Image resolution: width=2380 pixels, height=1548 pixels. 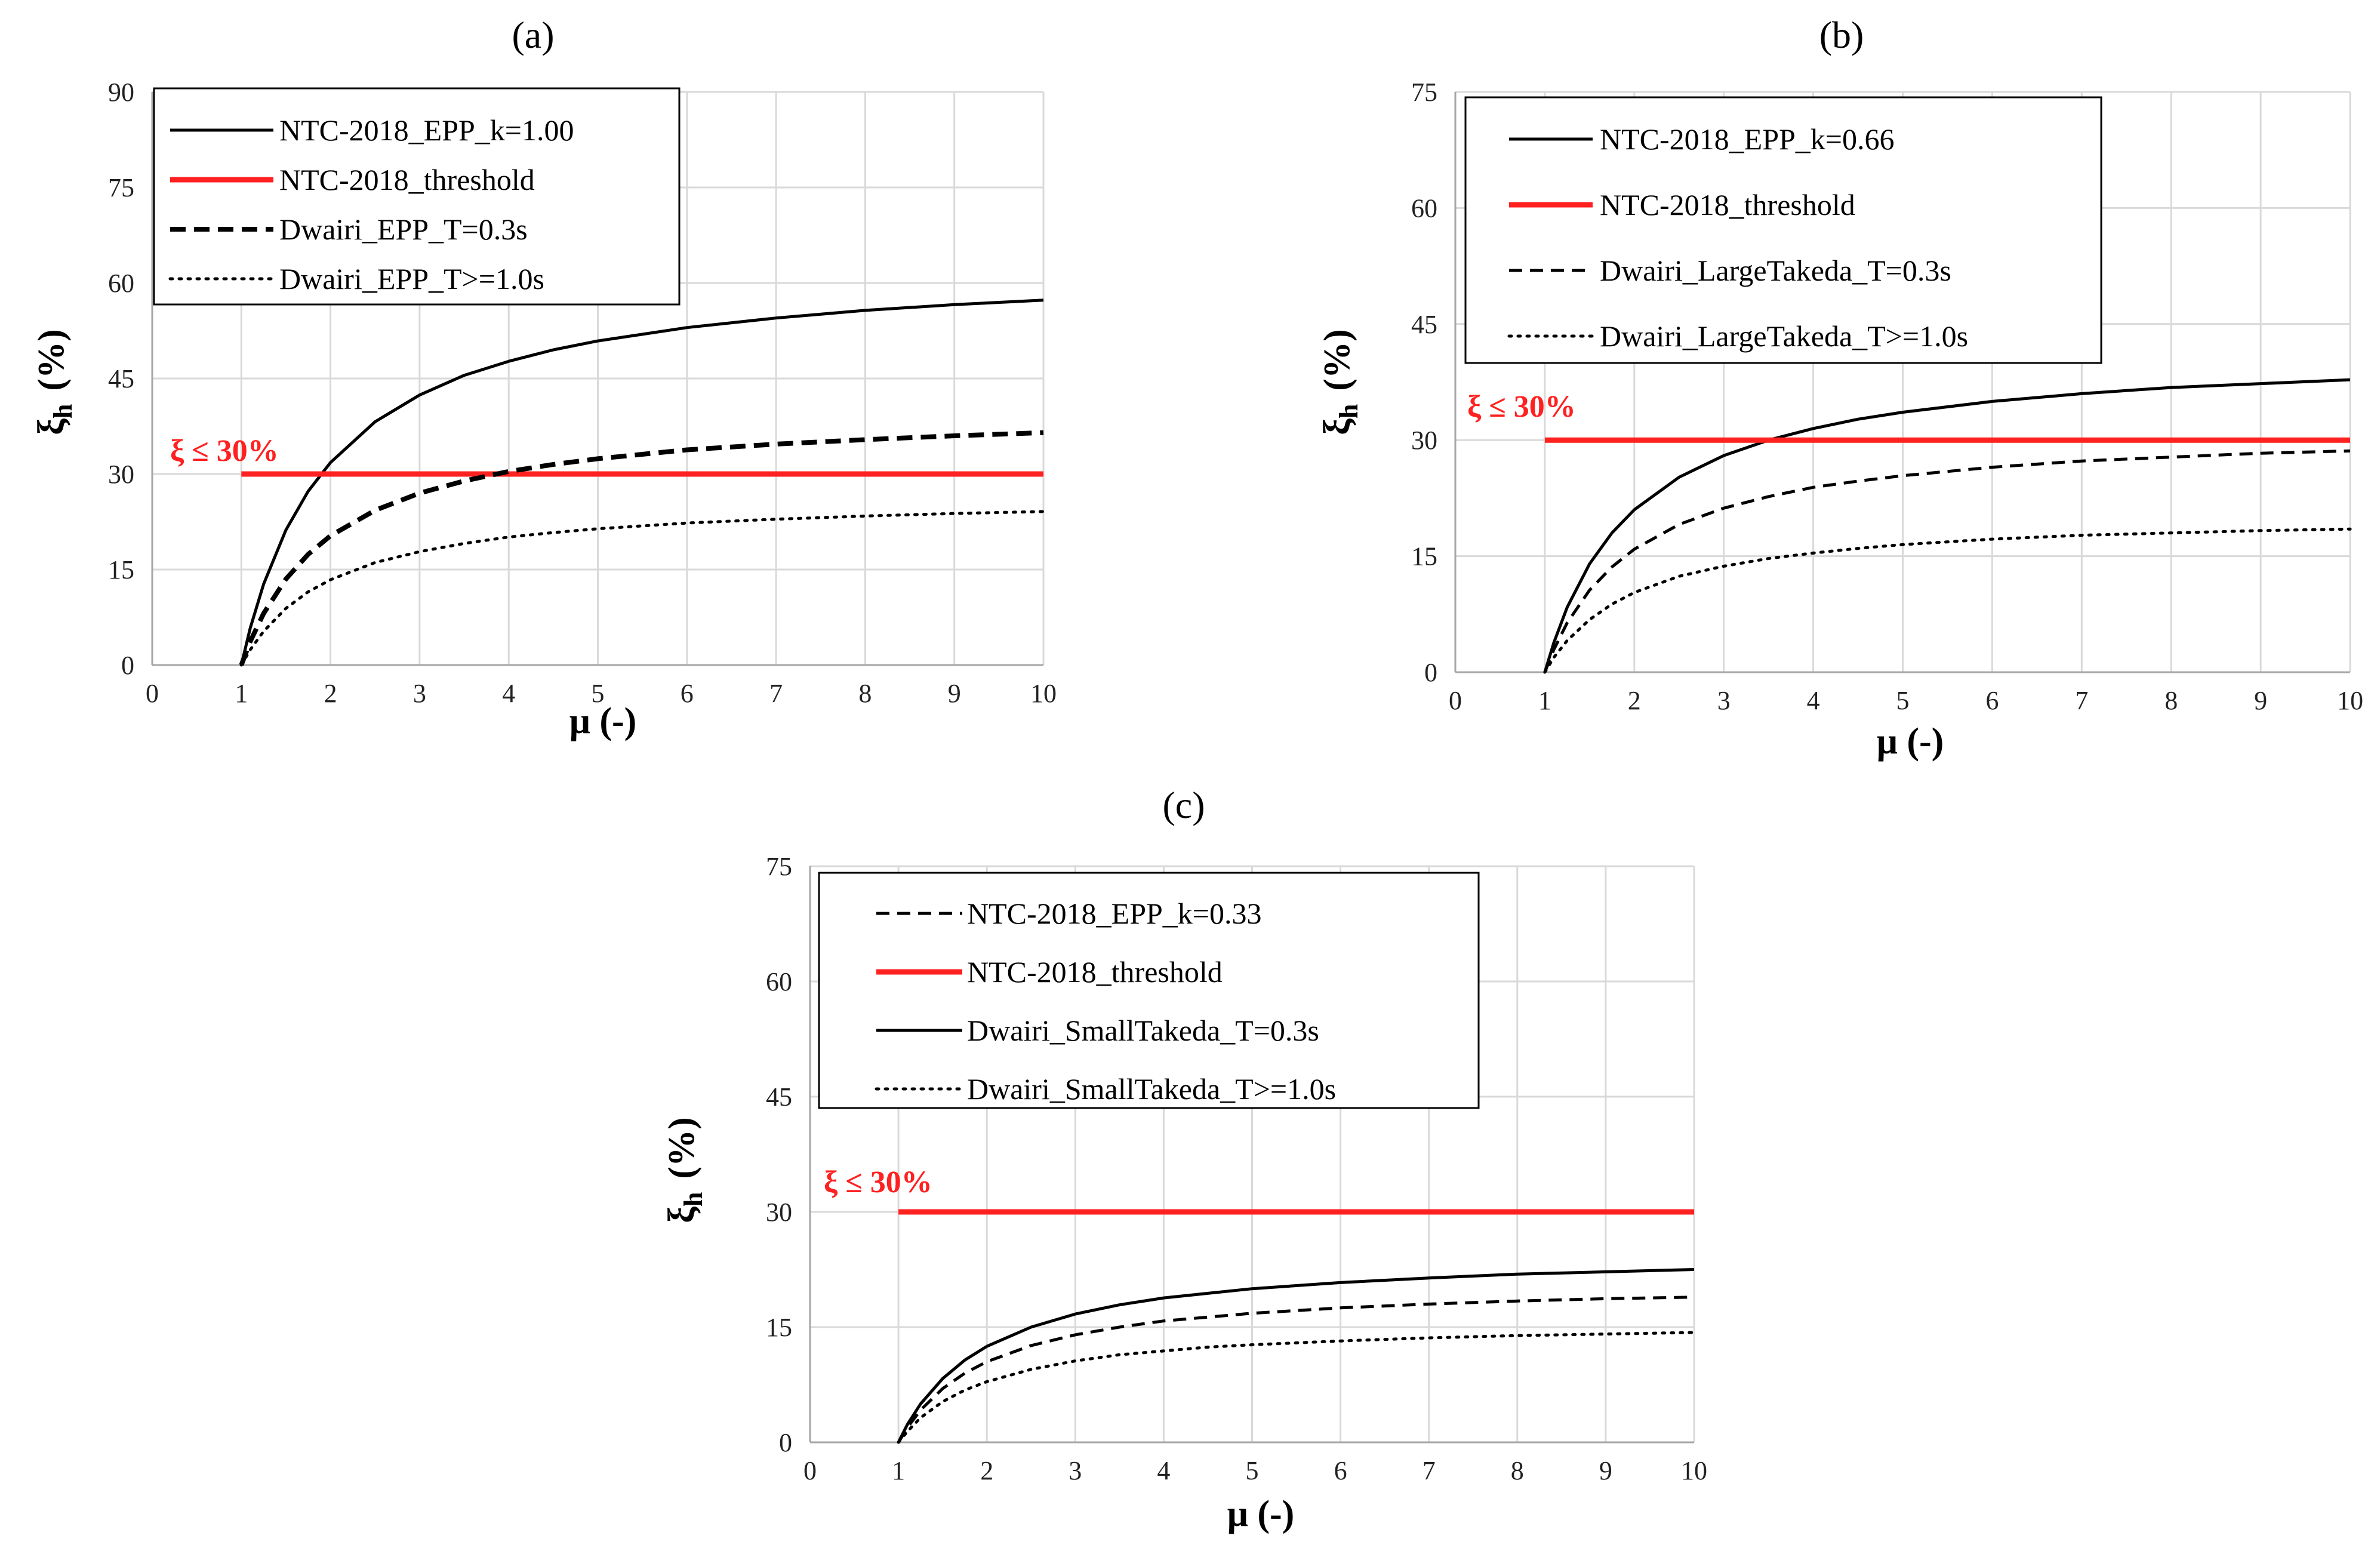 What do you see at coordinates (403, 229) in the screenshot?
I see `legend-label-3: Dwairi_EPP_T=0.3s` at bounding box center [403, 229].